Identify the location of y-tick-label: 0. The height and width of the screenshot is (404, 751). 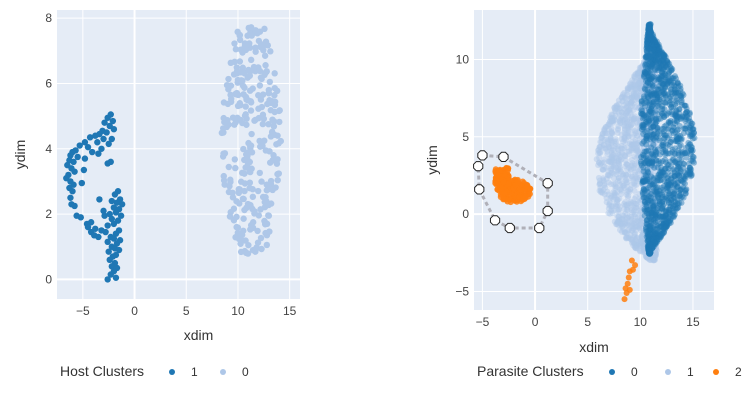
(465, 214).